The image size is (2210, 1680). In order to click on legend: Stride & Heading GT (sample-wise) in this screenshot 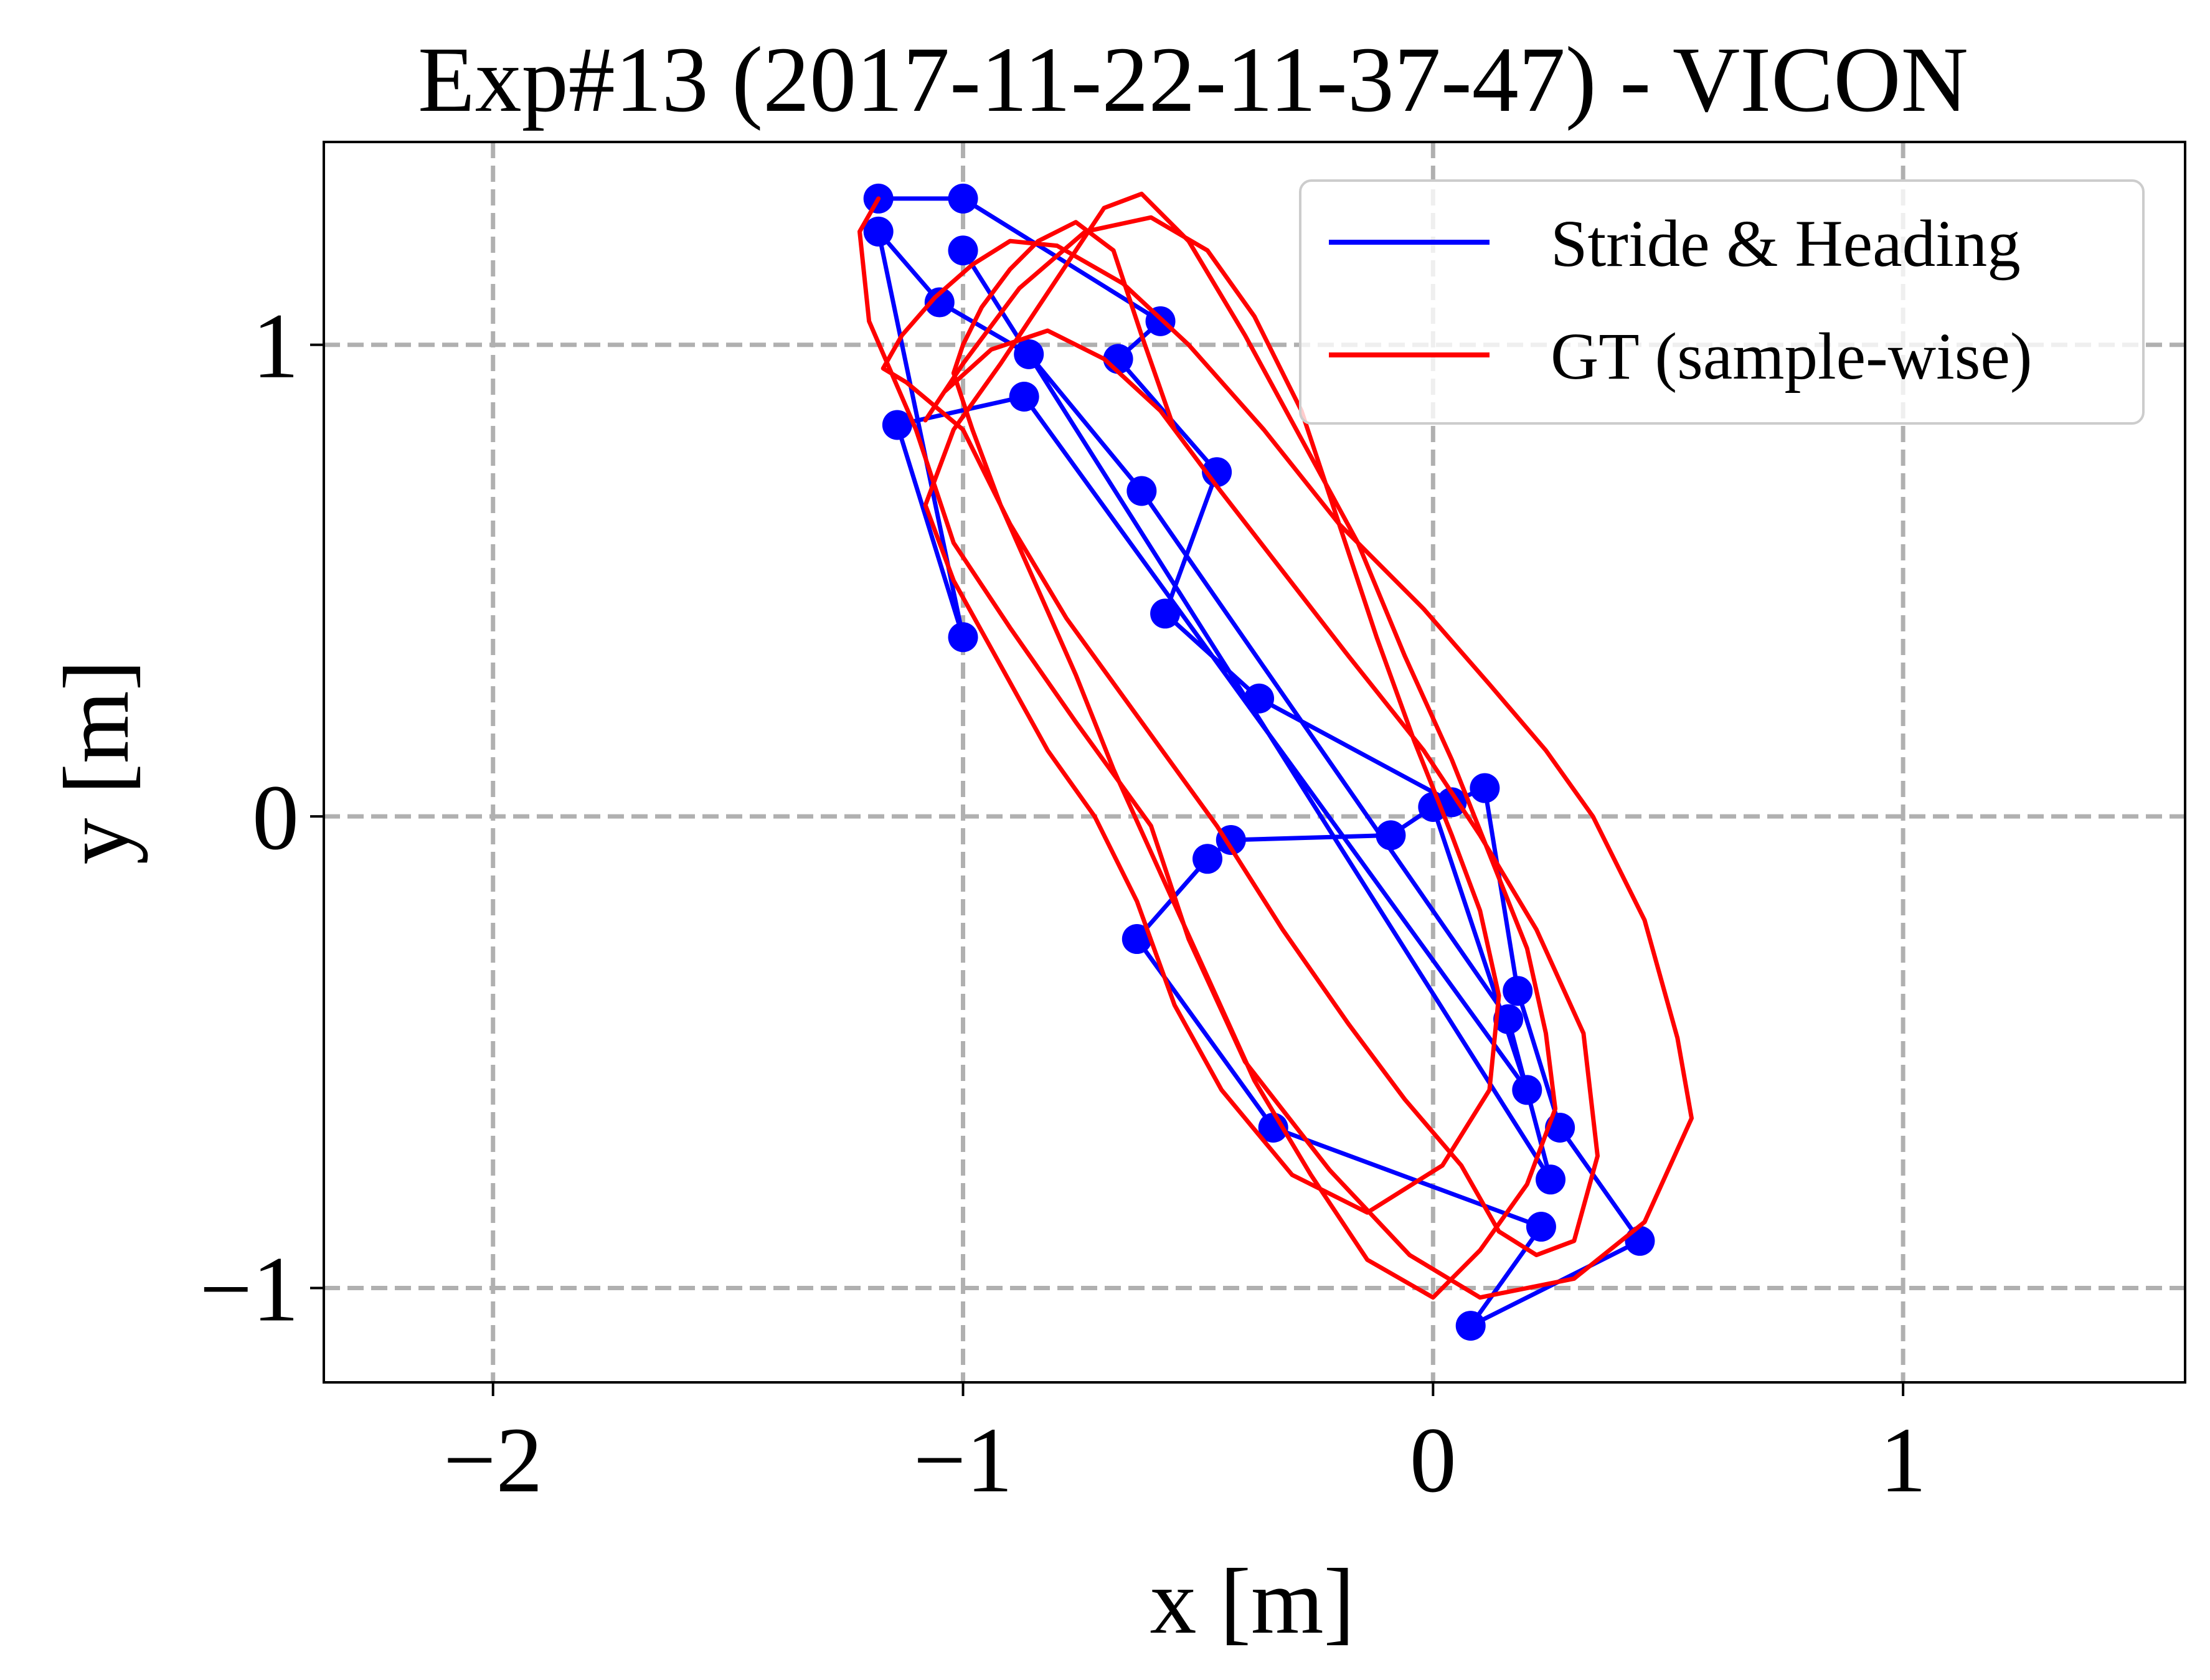, I will do `click(1722, 302)`.